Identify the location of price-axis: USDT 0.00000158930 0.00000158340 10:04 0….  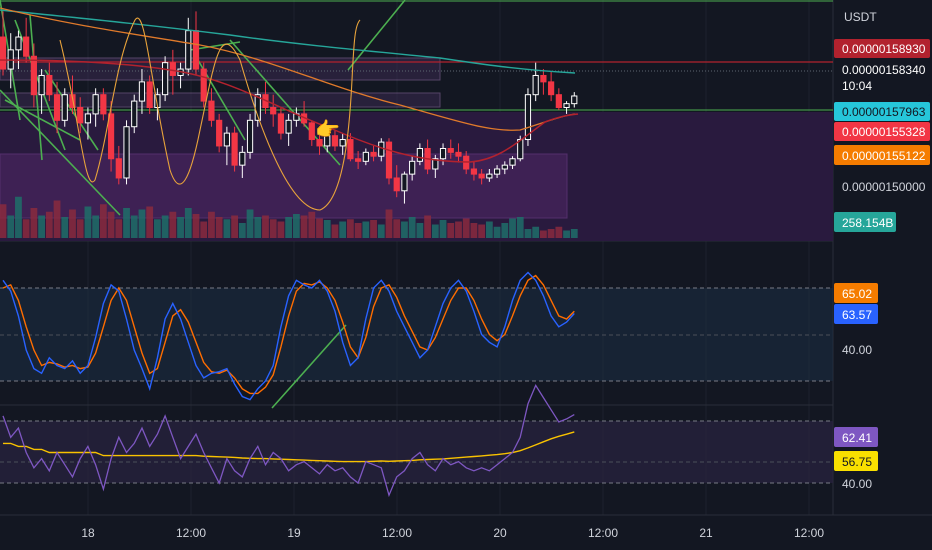
(882, 121).